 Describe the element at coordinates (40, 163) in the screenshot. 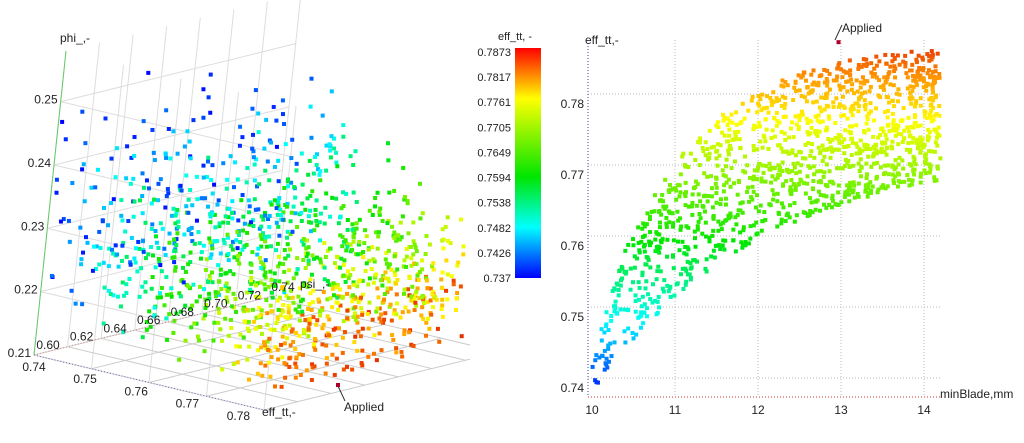

I see `z-tick-label: 0.24` at that location.